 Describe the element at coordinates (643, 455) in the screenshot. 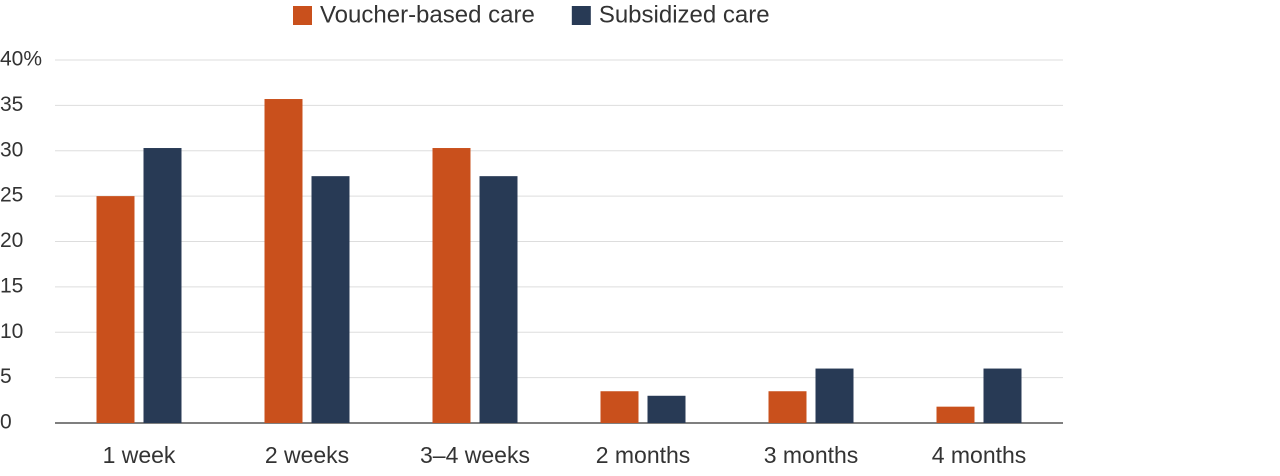

I see `x-tick-label: 2 months` at that location.